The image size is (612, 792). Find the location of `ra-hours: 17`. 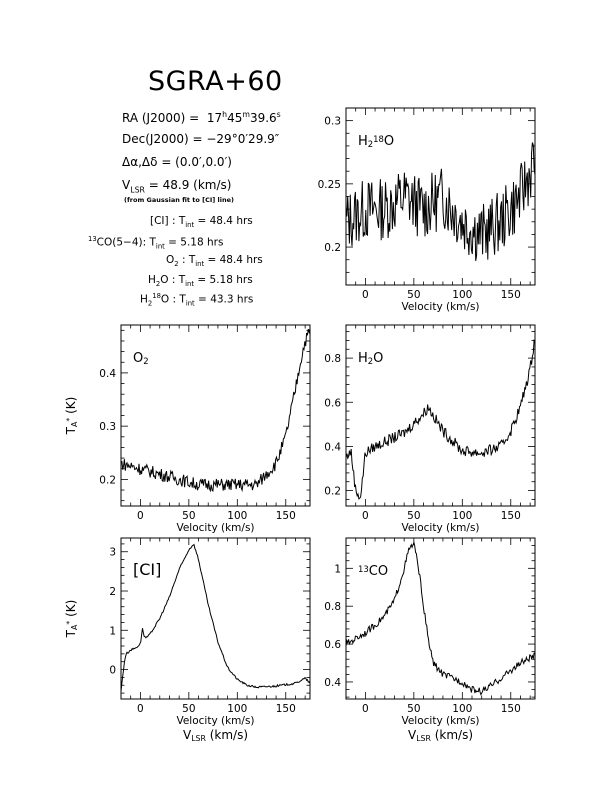

ra-hours: 17 is located at coordinates (214, 118).